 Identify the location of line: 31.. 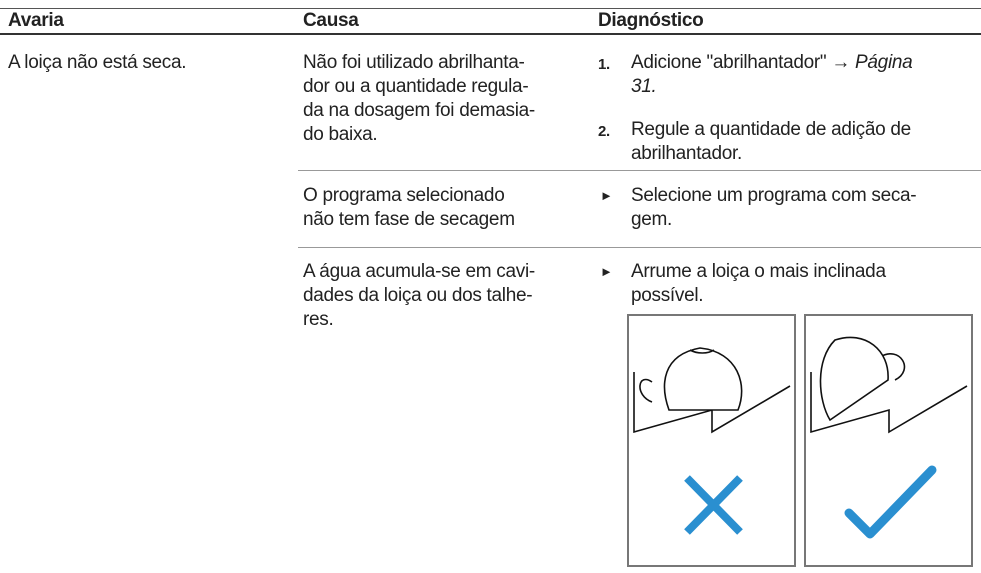
(771, 87).